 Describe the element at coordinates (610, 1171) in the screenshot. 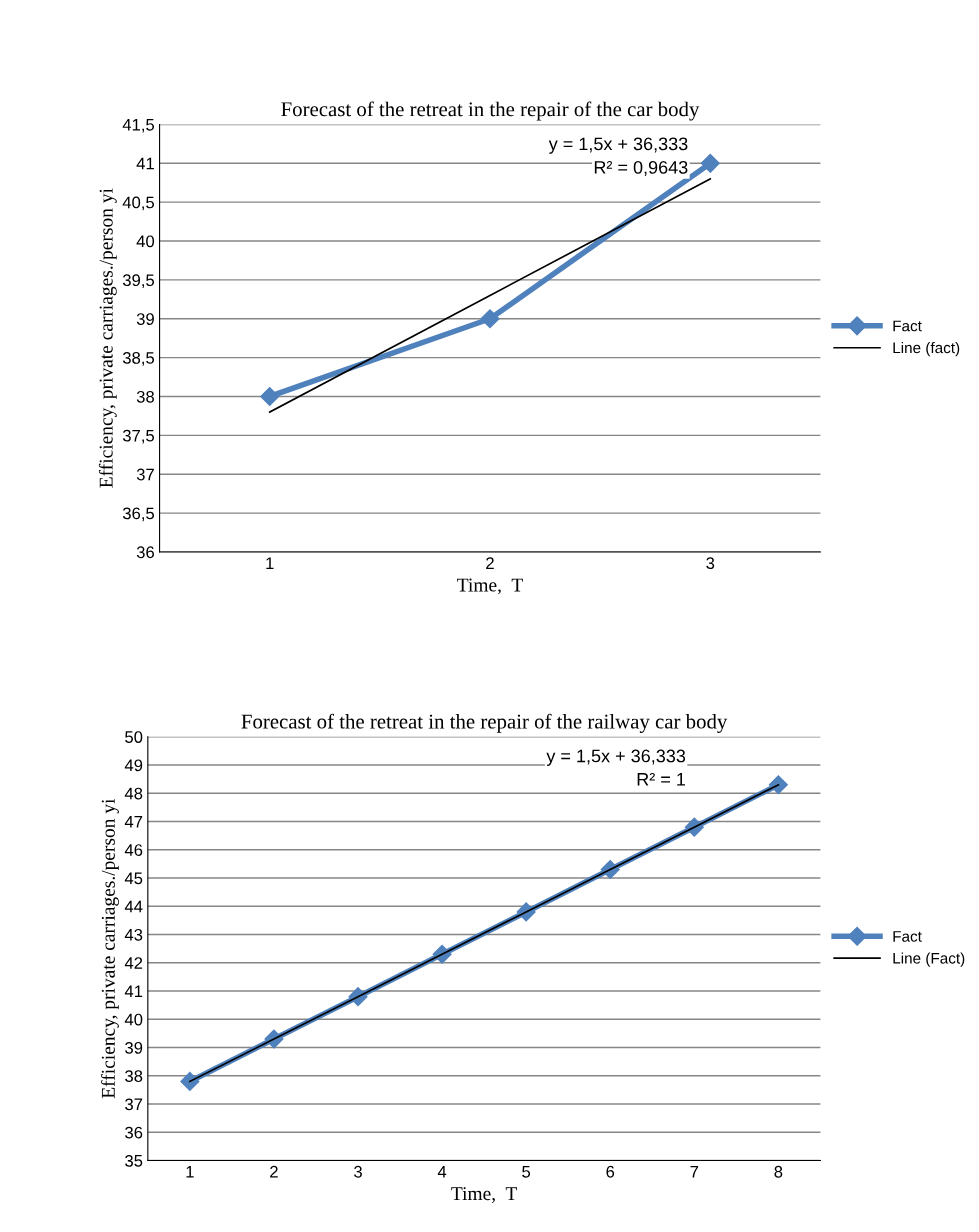

I see `x-tick-label: 6` at that location.